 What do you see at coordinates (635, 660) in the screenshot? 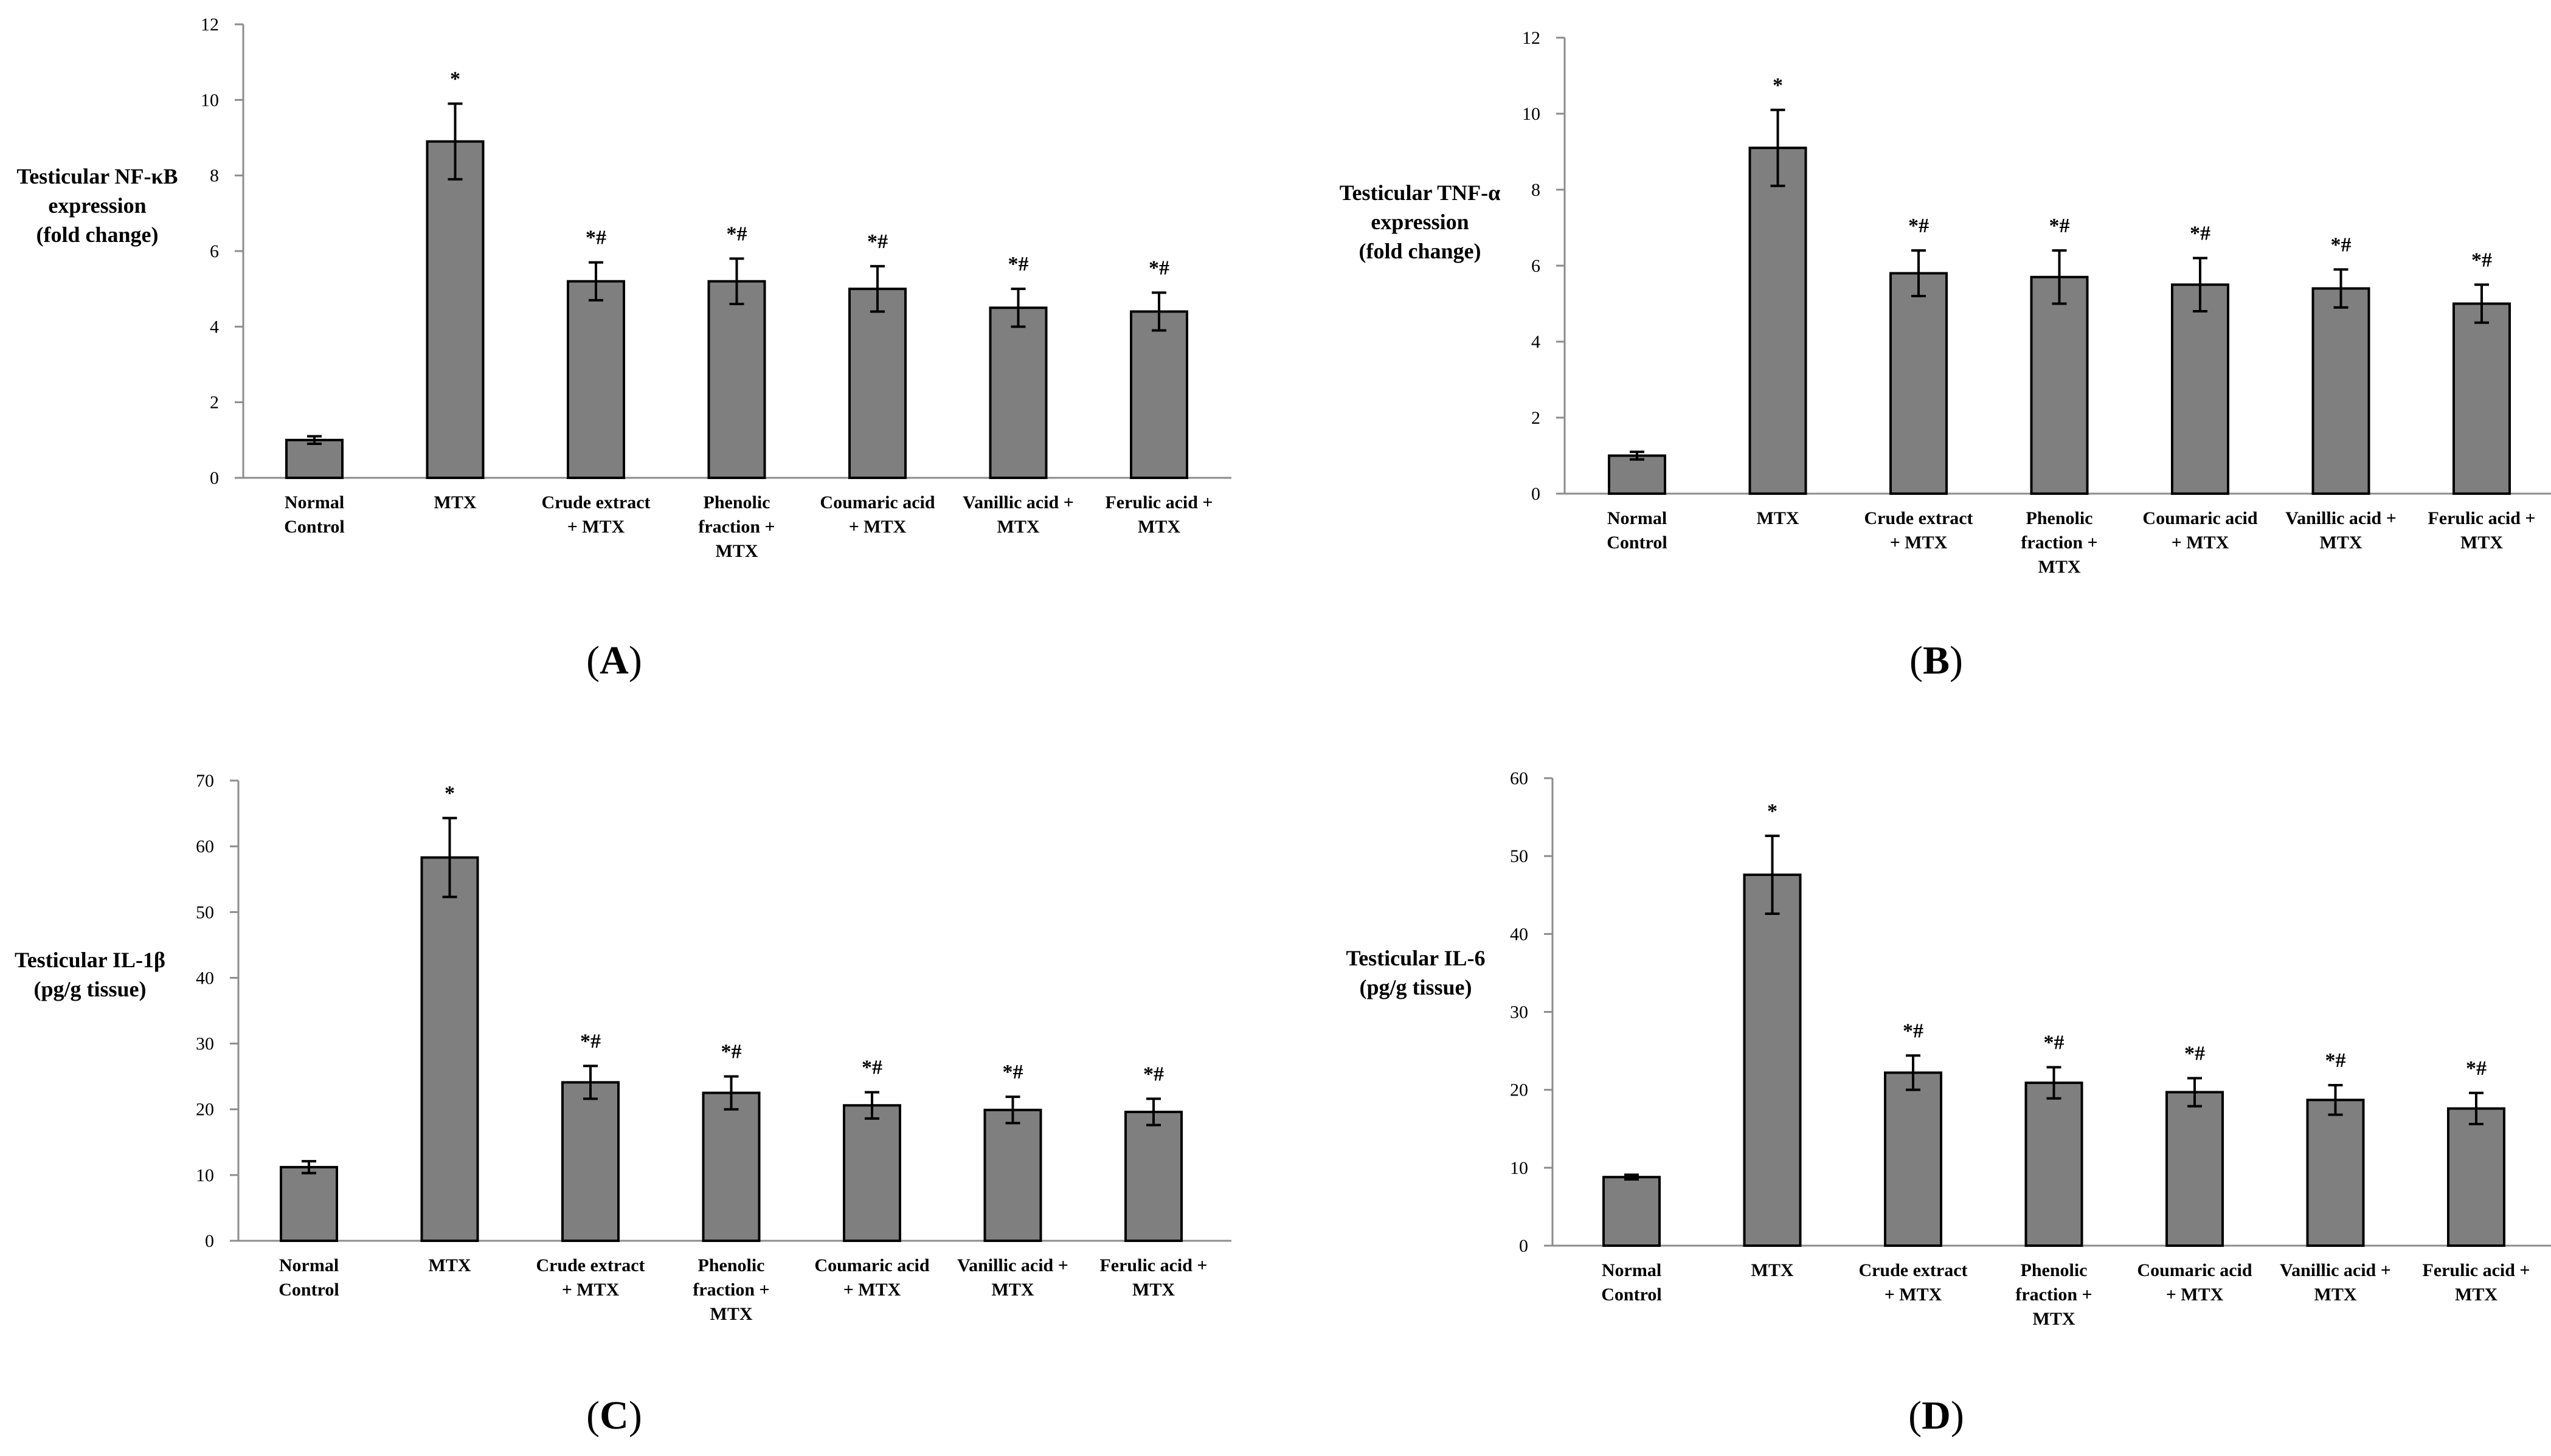
I see `panel-label-a-close: )` at bounding box center [635, 660].